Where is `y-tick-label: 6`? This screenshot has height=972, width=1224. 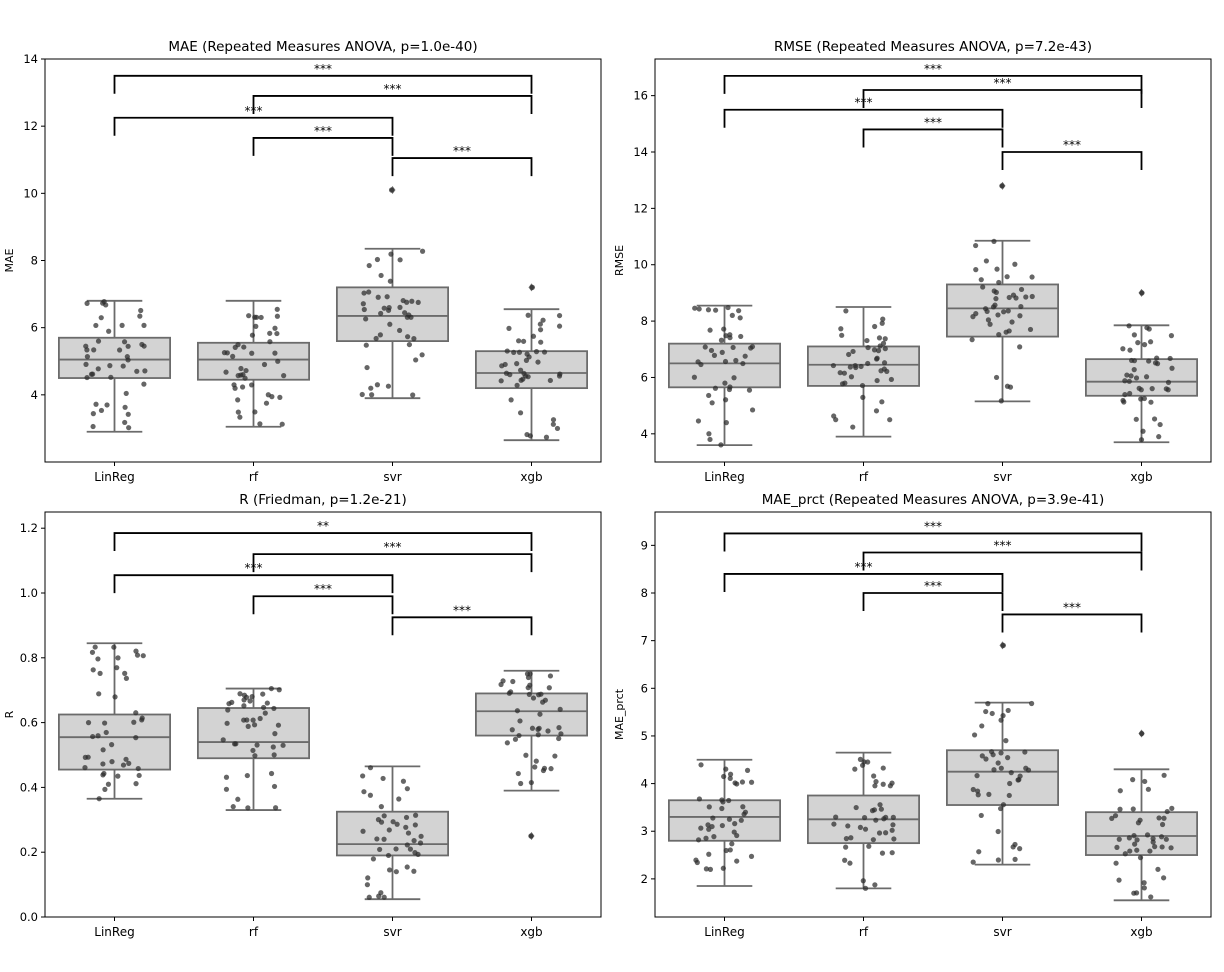
y-tick-label: 6 is located at coordinates (644, 688).